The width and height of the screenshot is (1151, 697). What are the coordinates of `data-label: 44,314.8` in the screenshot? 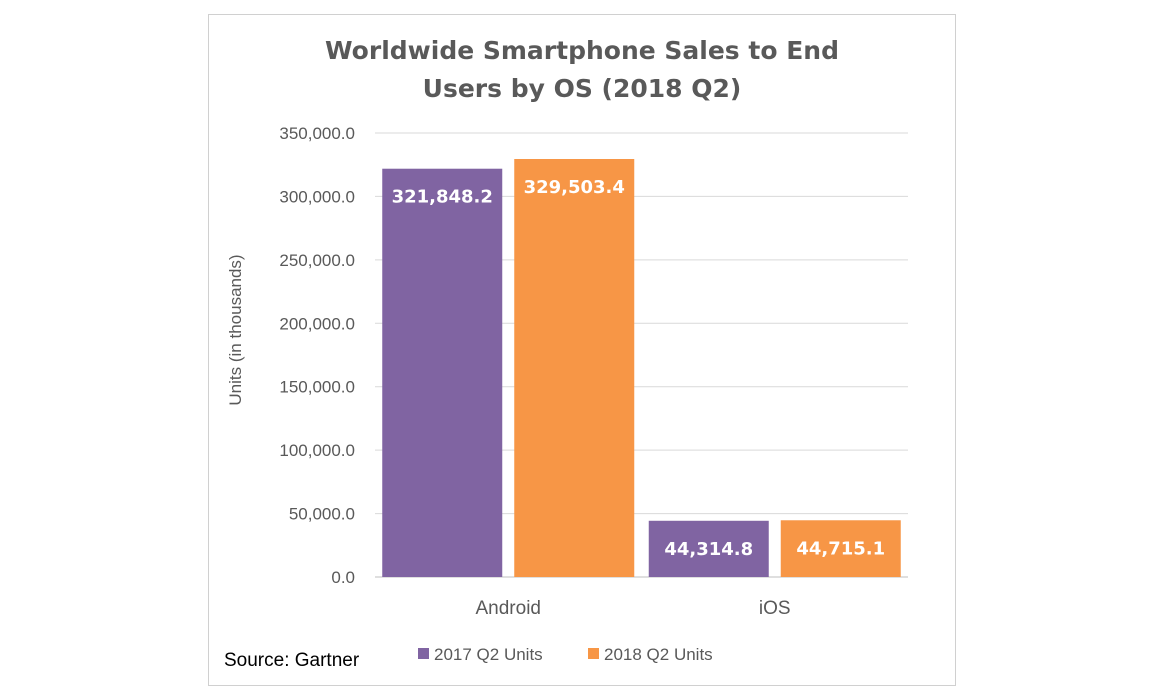 It's located at (708, 549).